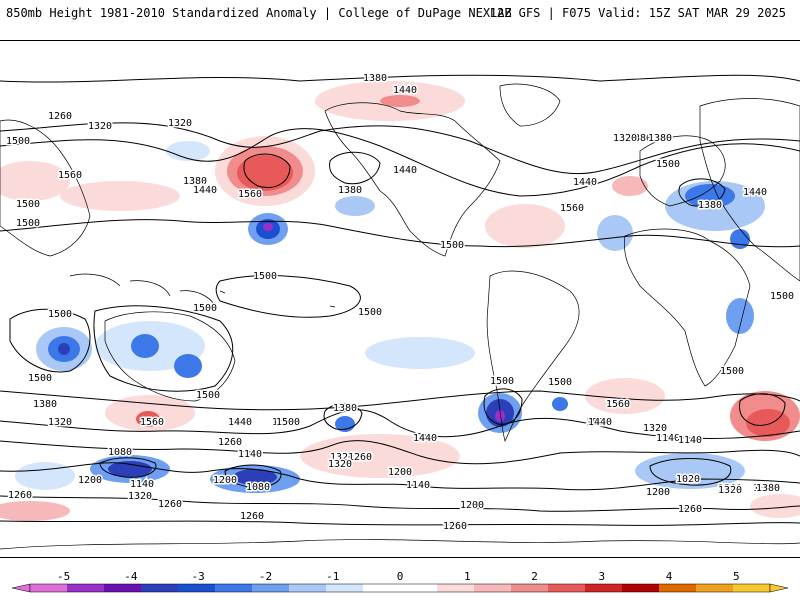  What do you see at coordinates (265, 576) in the screenshot?
I see `colorbar-tick-label: -2` at bounding box center [265, 576].